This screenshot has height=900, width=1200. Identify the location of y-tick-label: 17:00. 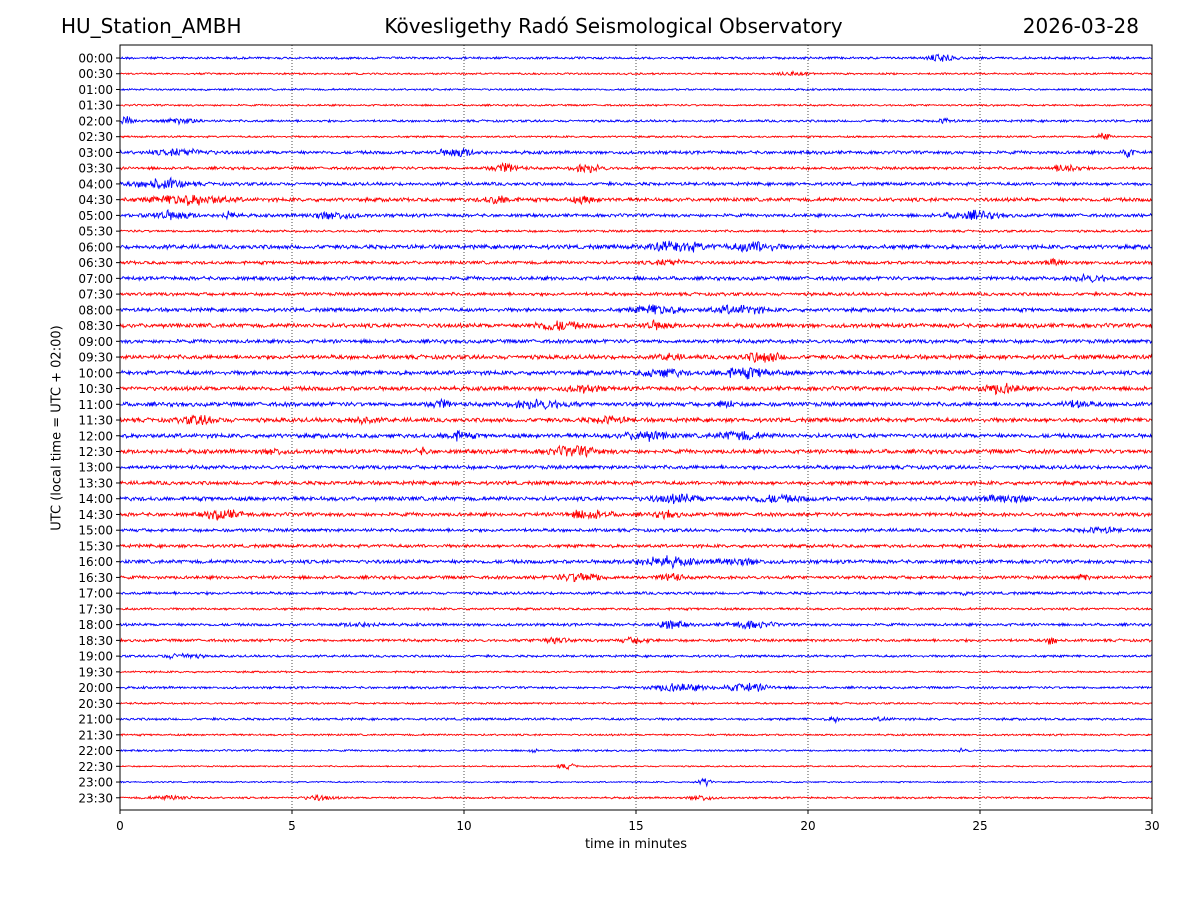
(95, 594).